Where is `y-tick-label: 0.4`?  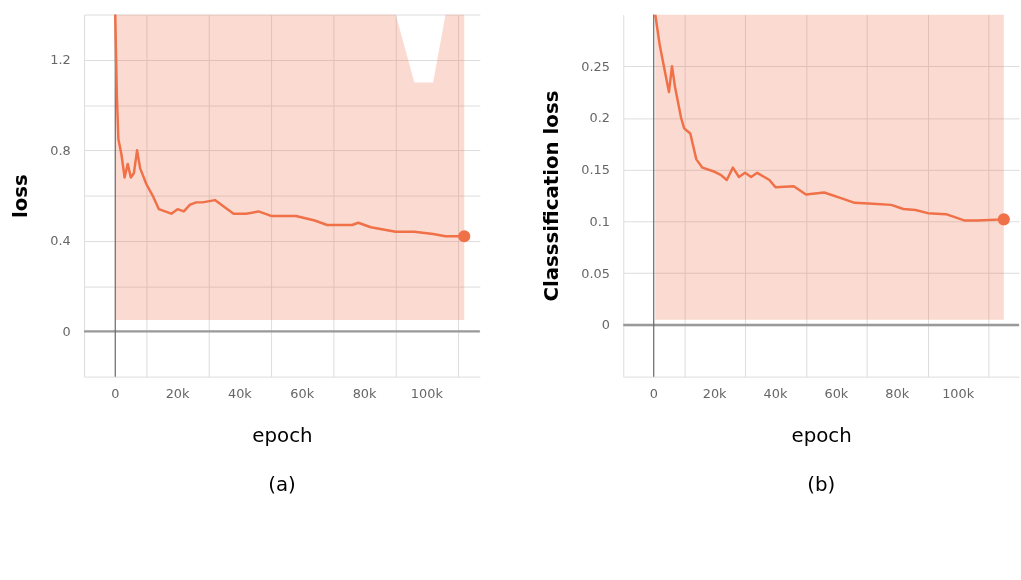 y-tick-label: 0.4 is located at coordinates (60, 241).